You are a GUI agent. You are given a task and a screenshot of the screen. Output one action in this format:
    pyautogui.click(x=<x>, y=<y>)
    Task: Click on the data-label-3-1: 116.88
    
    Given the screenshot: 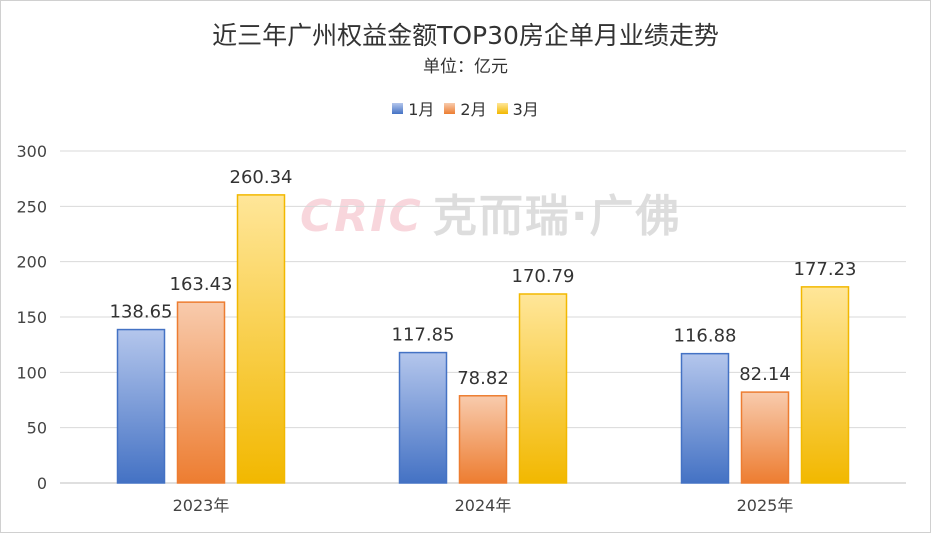 What is the action you would take?
    pyautogui.click(x=705, y=336)
    